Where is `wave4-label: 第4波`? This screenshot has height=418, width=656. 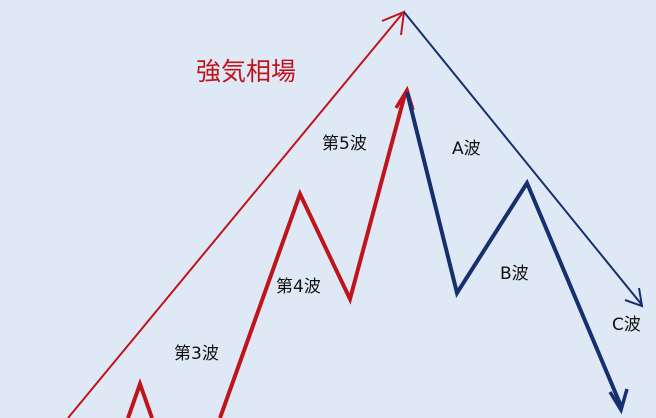
wave4-label: 第4波 is located at coordinates (298, 287).